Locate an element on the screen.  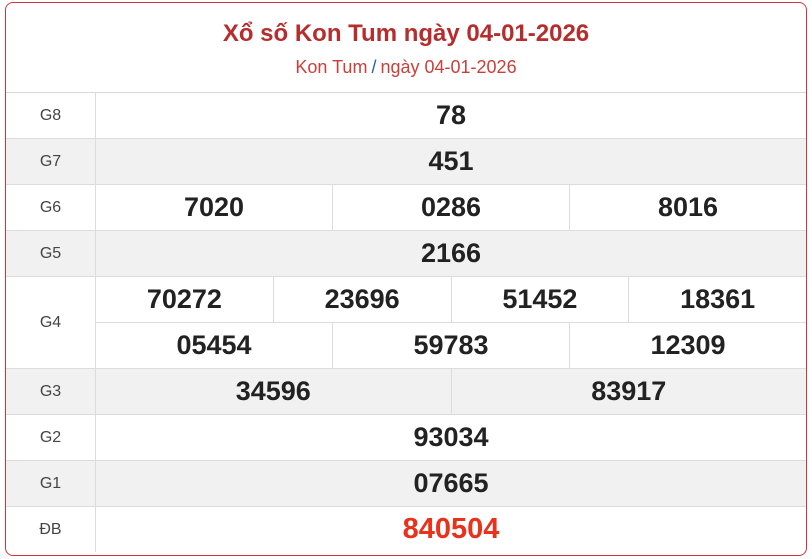
prize-number: 59783 is located at coordinates (450, 345).